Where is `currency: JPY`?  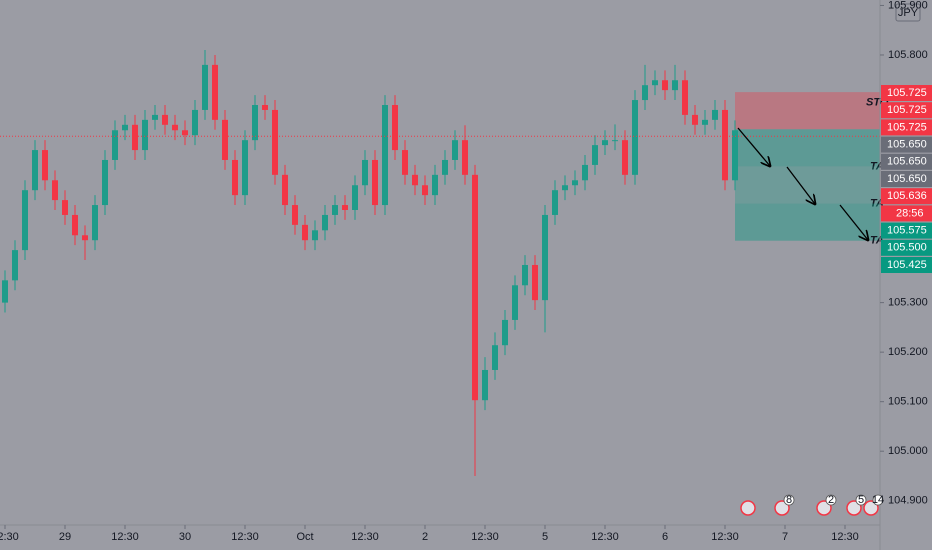 currency: JPY is located at coordinates (908, 13).